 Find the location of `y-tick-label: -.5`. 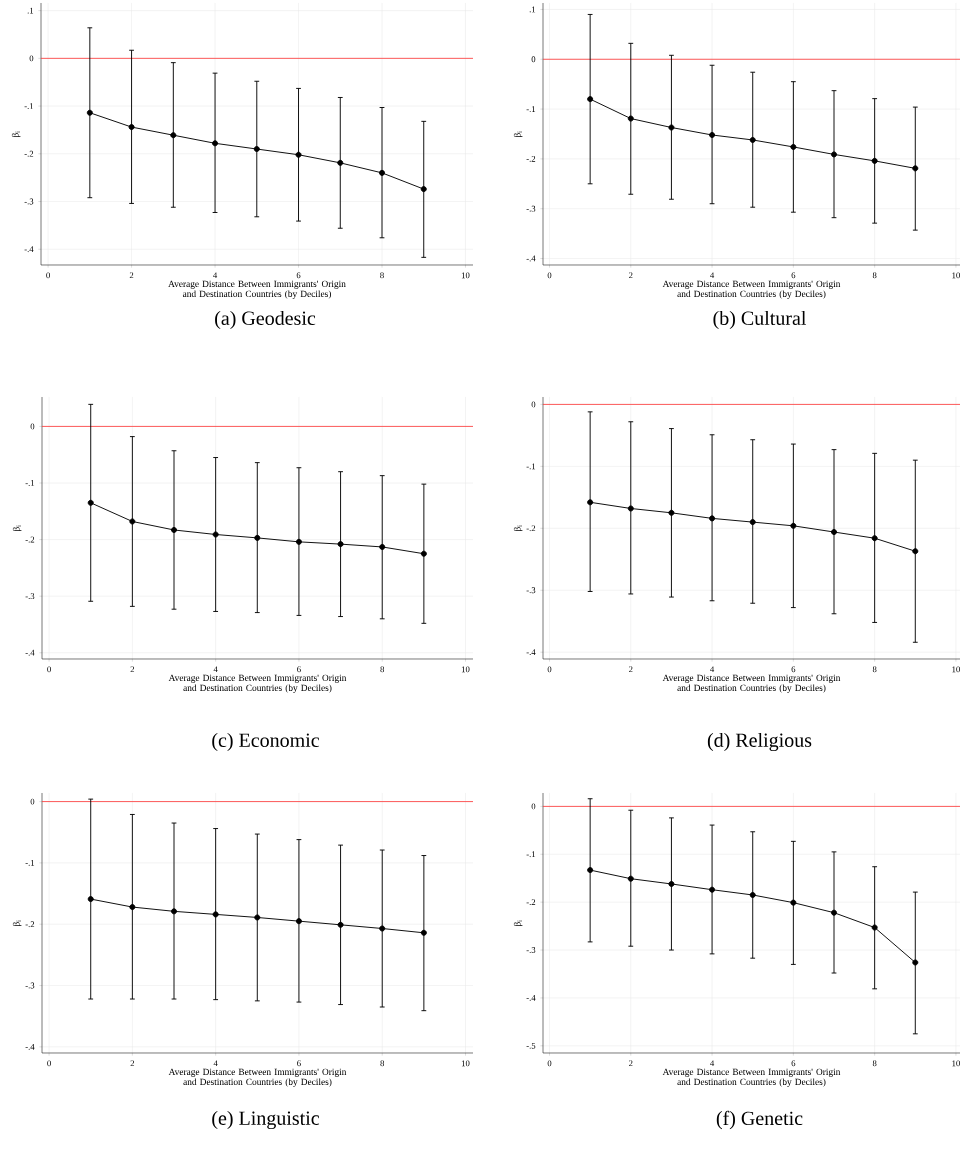

y-tick-label: -.5 is located at coordinates (531, 1045).